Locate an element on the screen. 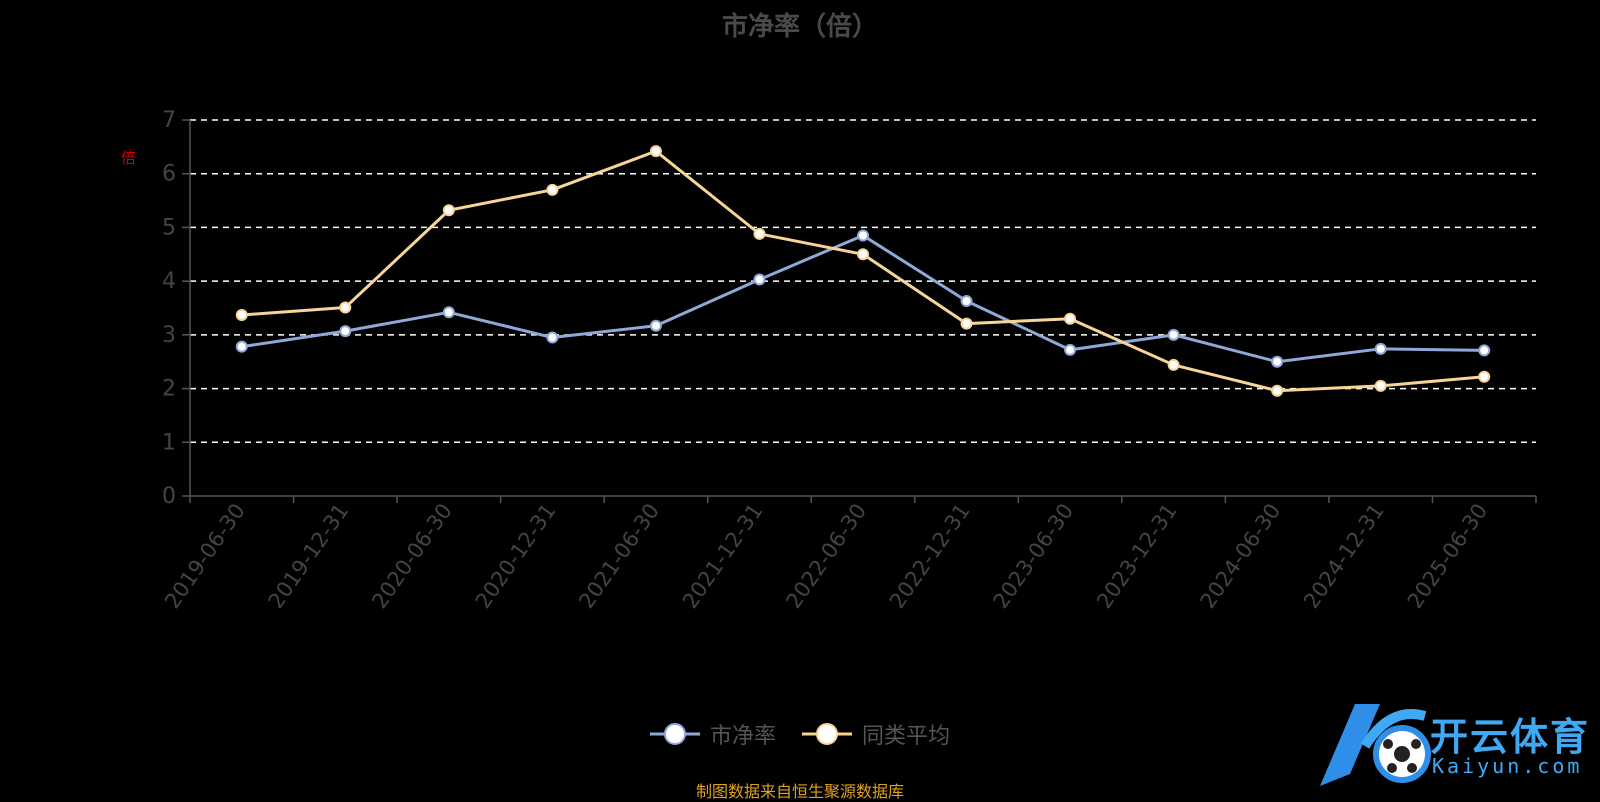 Image resolution: width=1600 pixels, height=802 pixels. x-tick-label: 2020-12-31 is located at coordinates (516, 556).